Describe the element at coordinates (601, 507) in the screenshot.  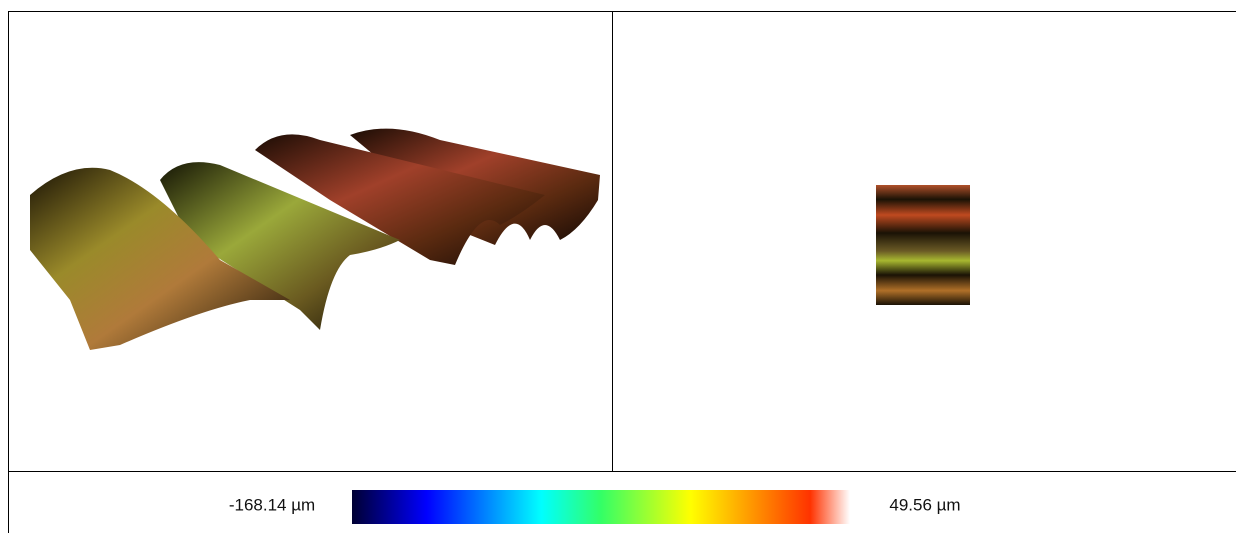
I see `color-bar` at that location.